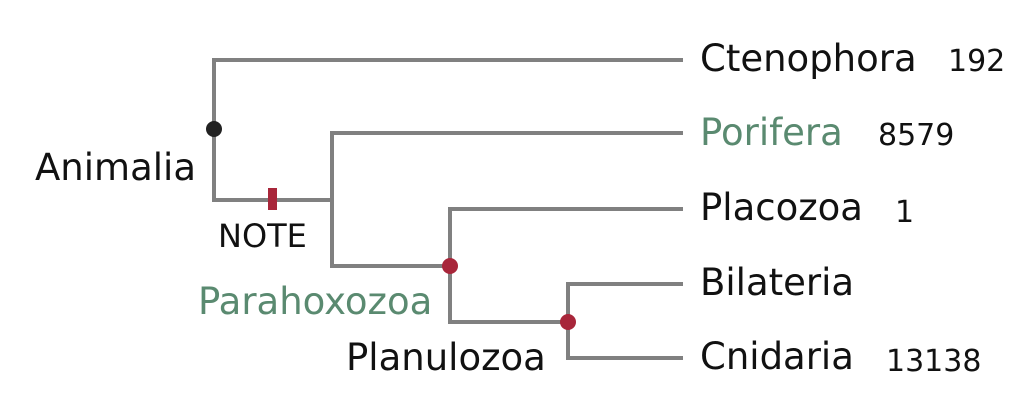  I want to click on leaf-label-ctenophora: Ctenophora, so click(808, 58).